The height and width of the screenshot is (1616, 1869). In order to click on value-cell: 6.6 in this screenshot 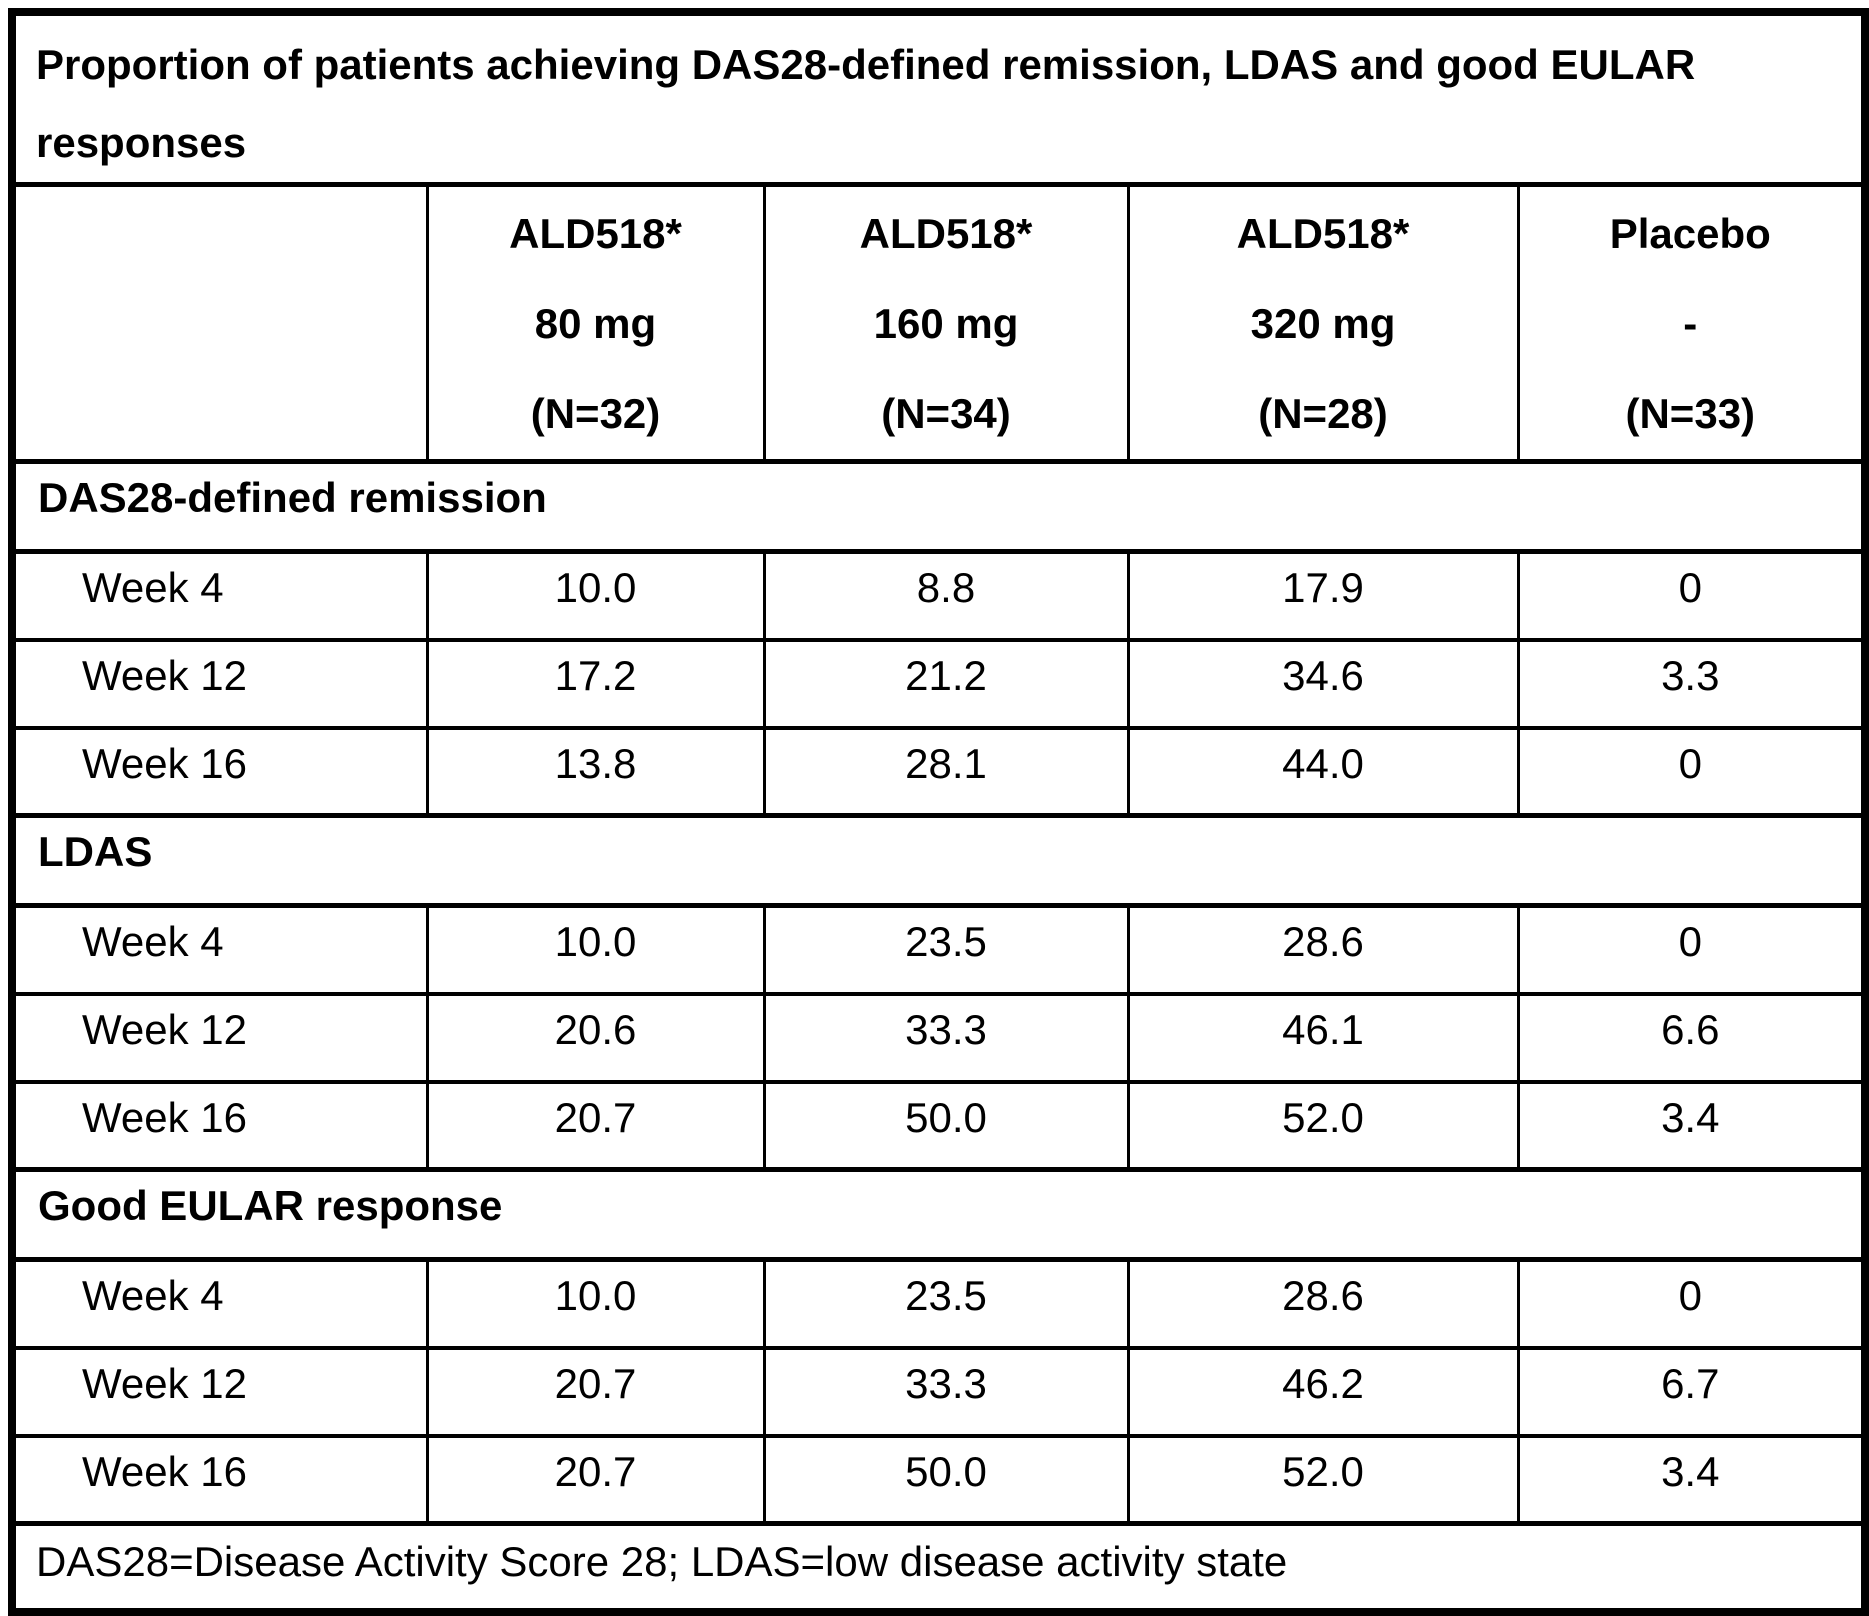, I will do `click(1691, 1037)`.